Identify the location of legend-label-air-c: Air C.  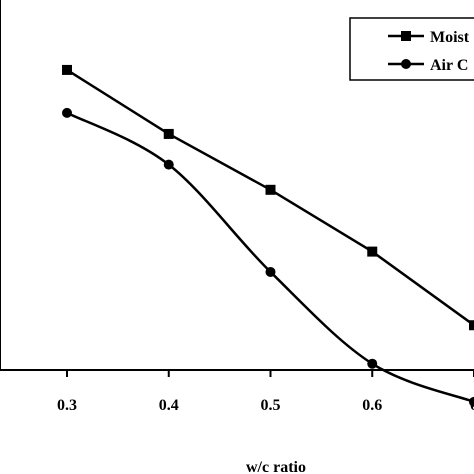
(449, 65).